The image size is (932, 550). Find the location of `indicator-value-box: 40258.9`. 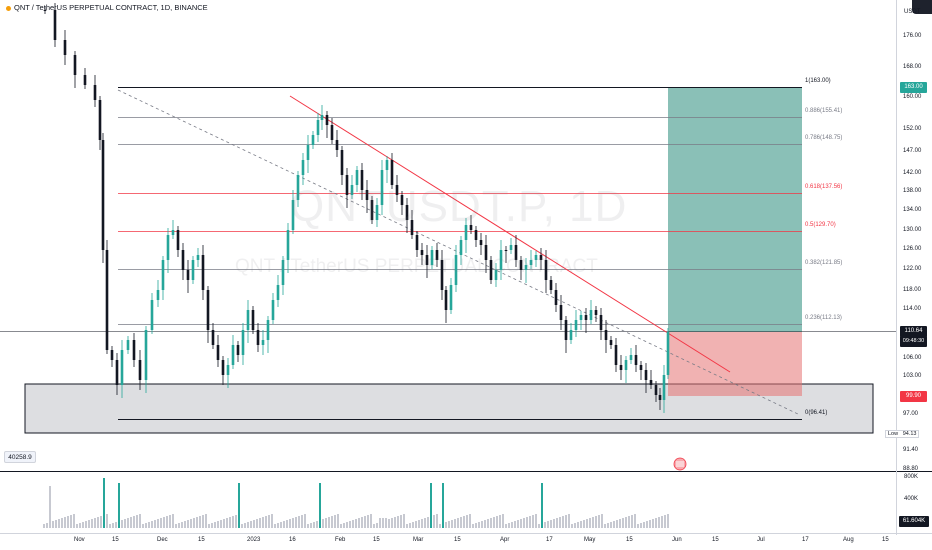

indicator-value-box: 40258.9 is located at coordinates (20, 457).